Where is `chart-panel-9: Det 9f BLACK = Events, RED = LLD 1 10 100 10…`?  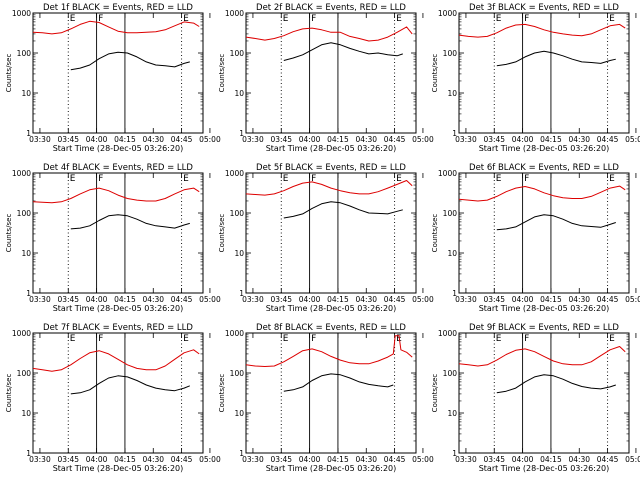
chart-panel-9: Det 9f BLACK = Events, RED = LLD 1 10 100 10… is located at coordinates (535, 398).